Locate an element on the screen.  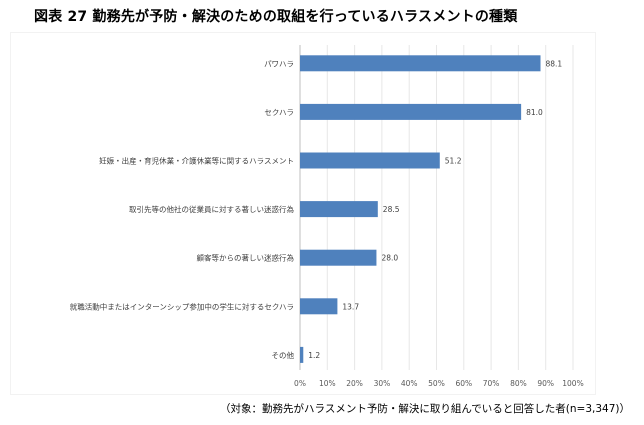
chart-title: 図表 27 勤務先が予防・解決のための取組を行っているハラスメントの種類 is located at coordinates (276, 17).